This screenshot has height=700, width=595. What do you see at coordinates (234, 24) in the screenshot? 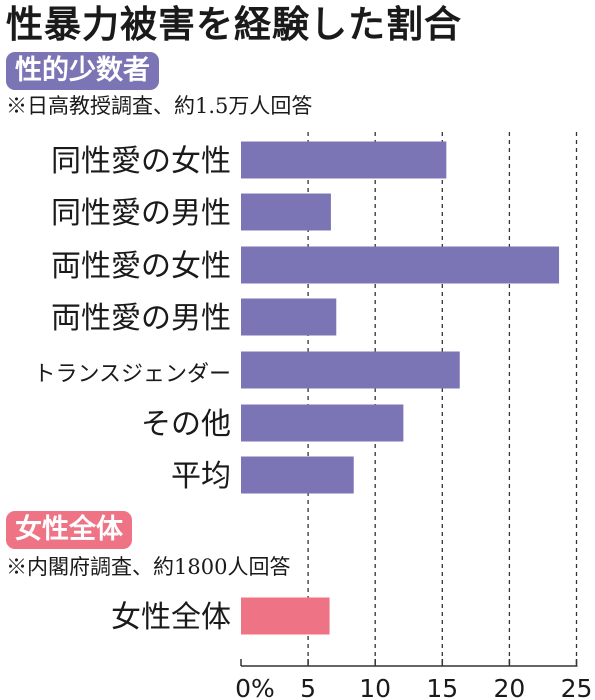
I see `chart-title: 性暴力被害を経験した割合` at bounding box center [234, 24].